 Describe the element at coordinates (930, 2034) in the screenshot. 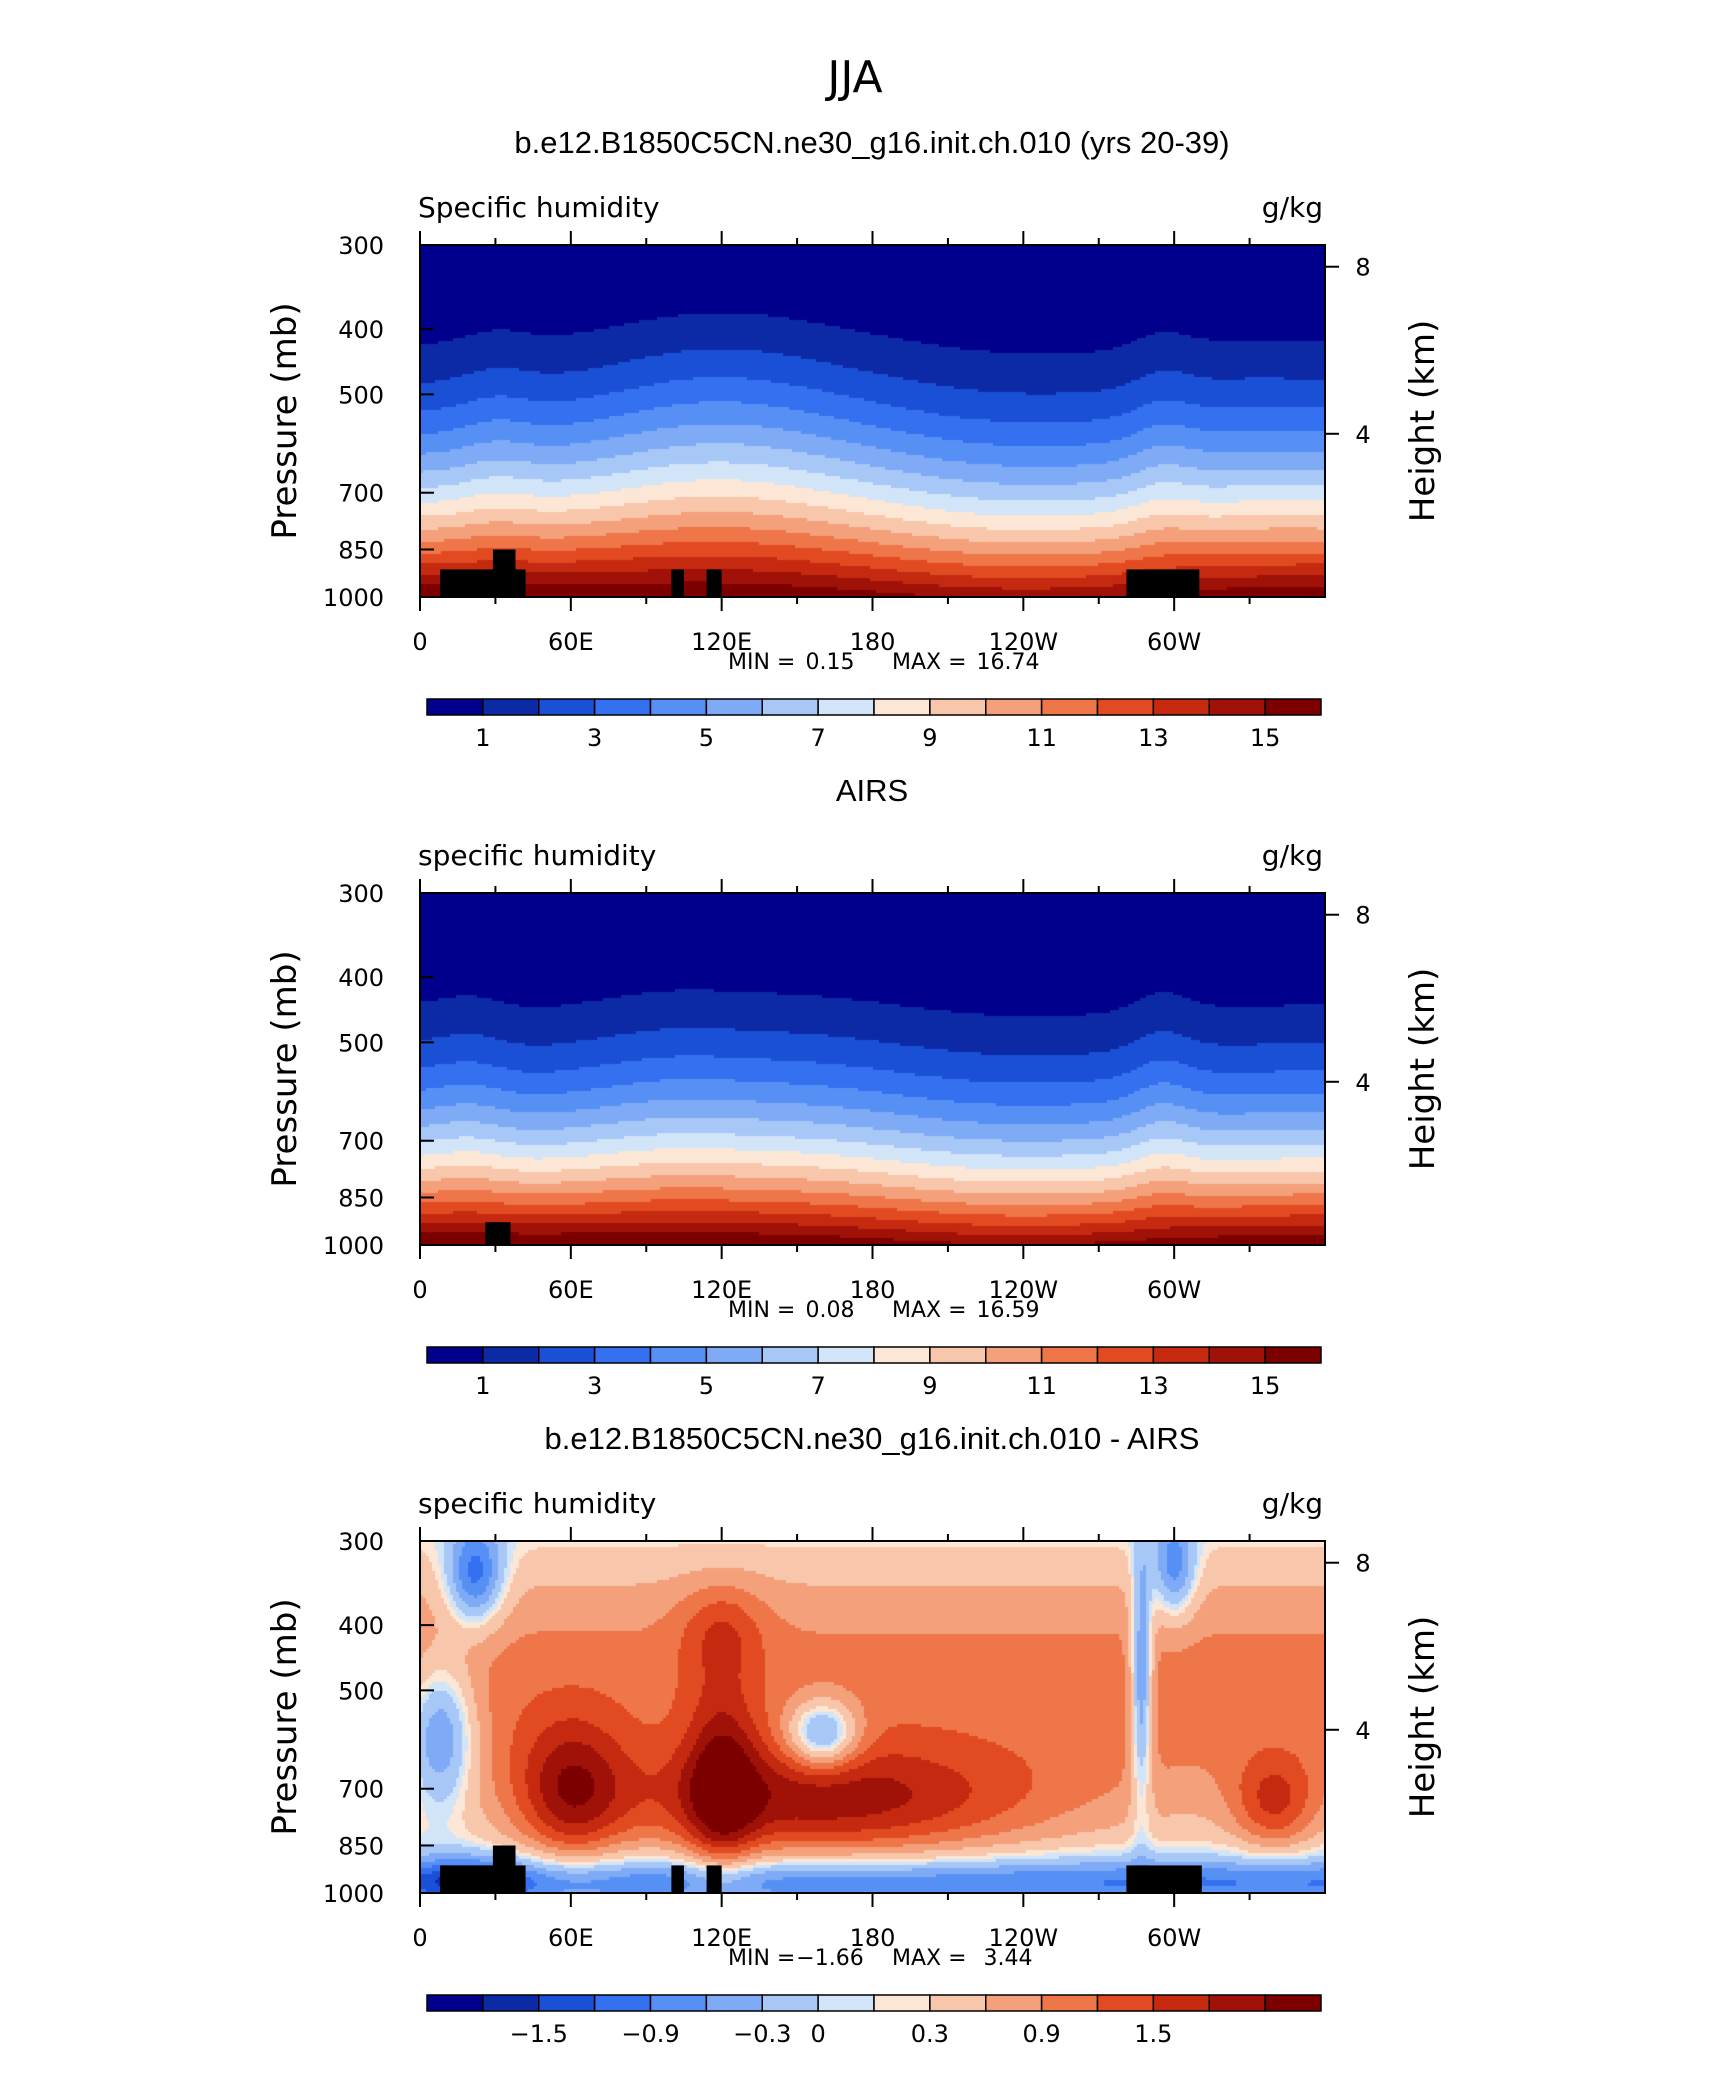

I see `colorbar-label: 0.3` at that location.